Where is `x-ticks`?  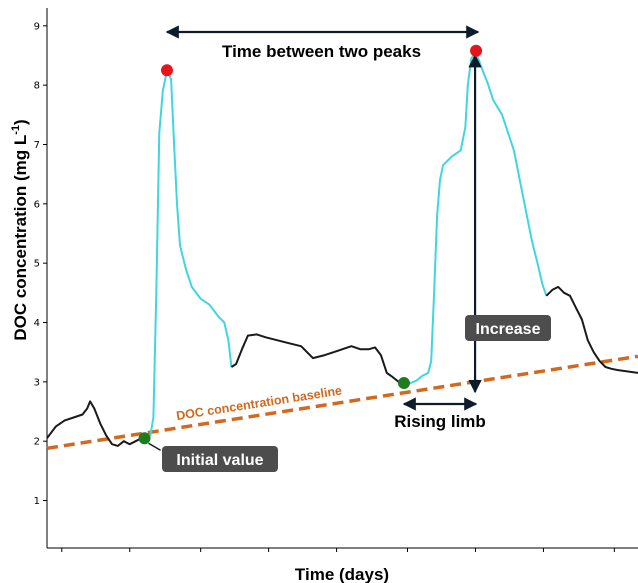
x-ticks is located at coordinates (338, 550).